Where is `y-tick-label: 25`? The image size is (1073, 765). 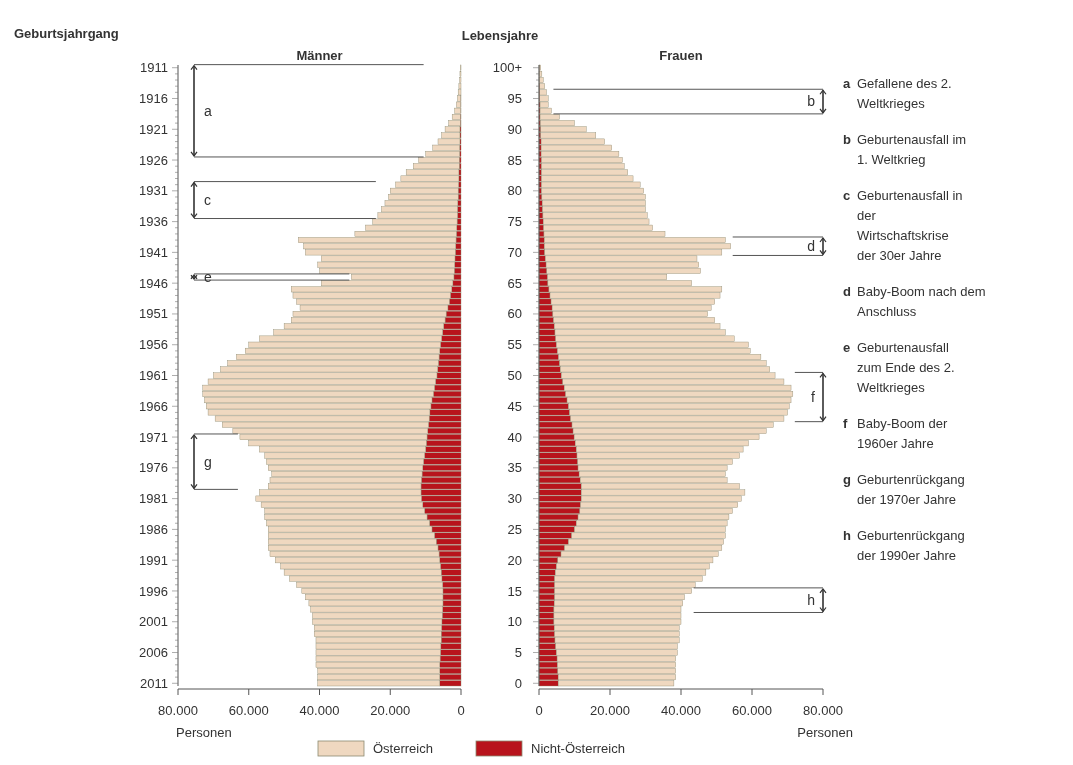
y-tick-label: 25 is located at coordinates (514, 529).